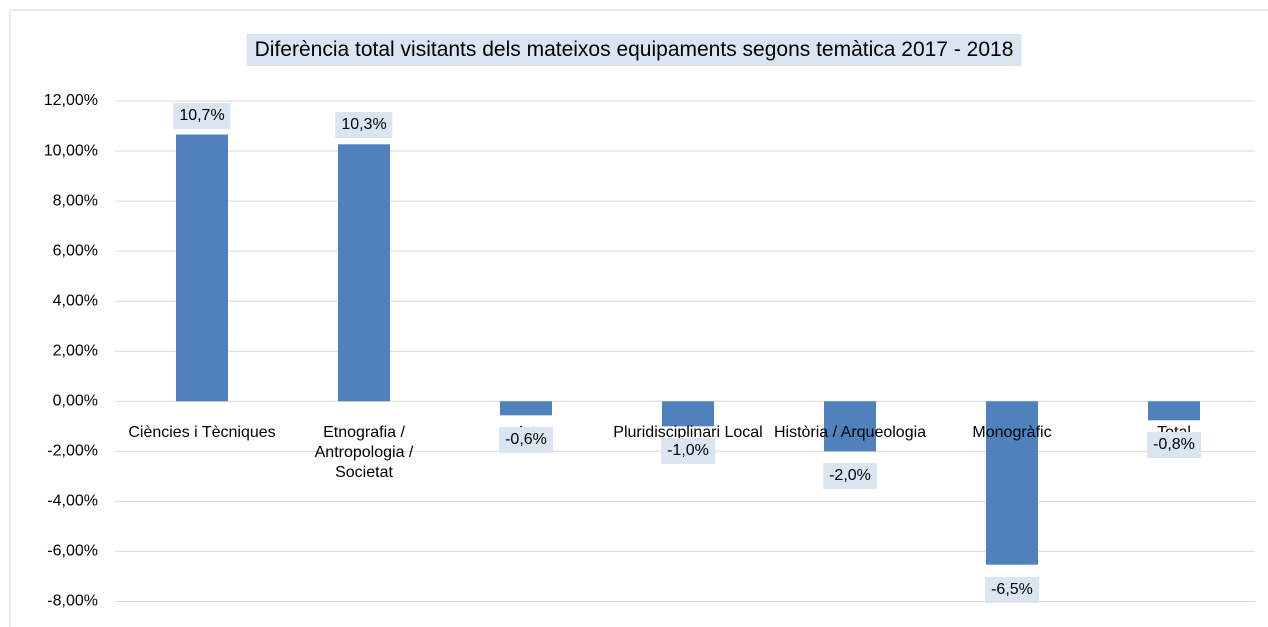  I want to click on x-tick-label: Ciències i Tècniques, so click(202, 433).